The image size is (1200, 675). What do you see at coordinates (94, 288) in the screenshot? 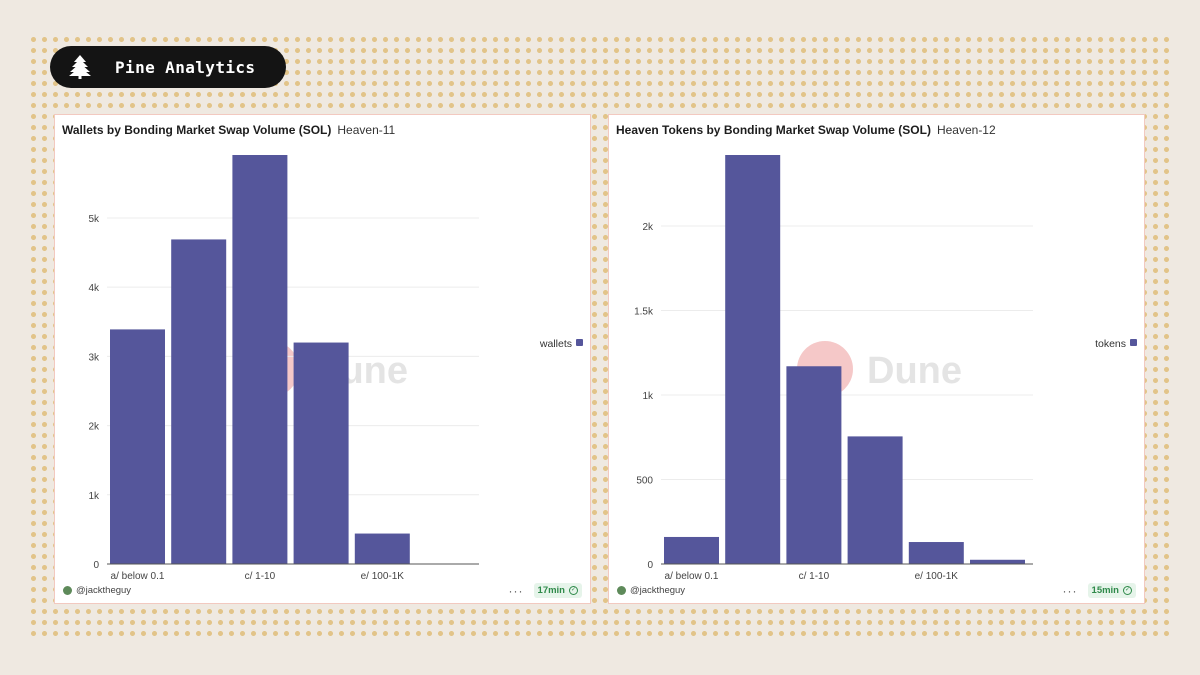
I see `y-tick-label: 4k` at bounding box center [94, 288].